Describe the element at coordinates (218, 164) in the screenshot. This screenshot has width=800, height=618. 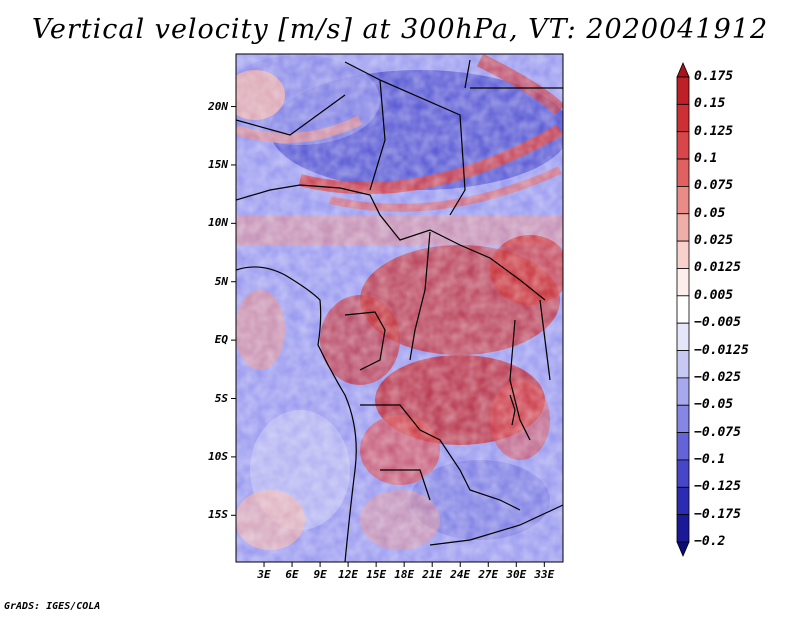
I see `lat-tick-label: 15N` at that location.